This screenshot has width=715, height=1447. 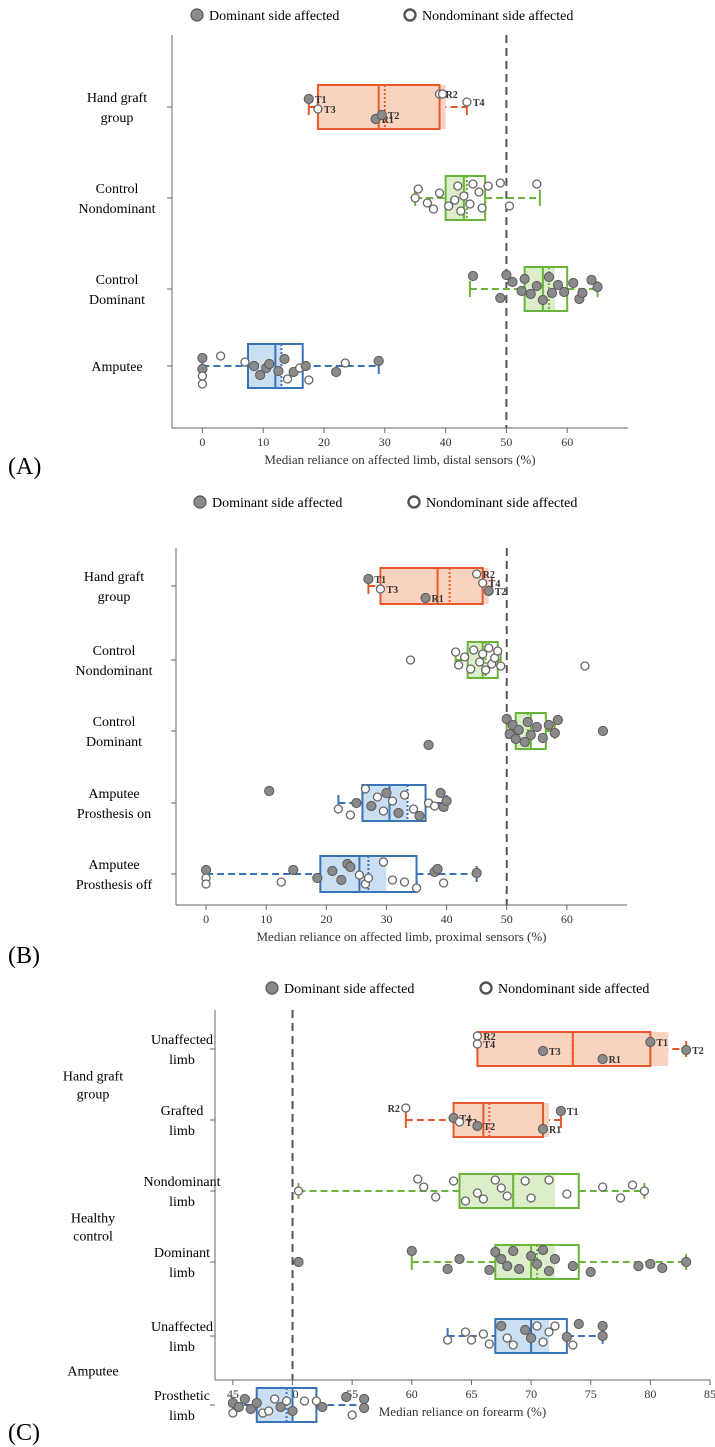 I want to click on data-point-label: R2, so click(x=452, y=95).